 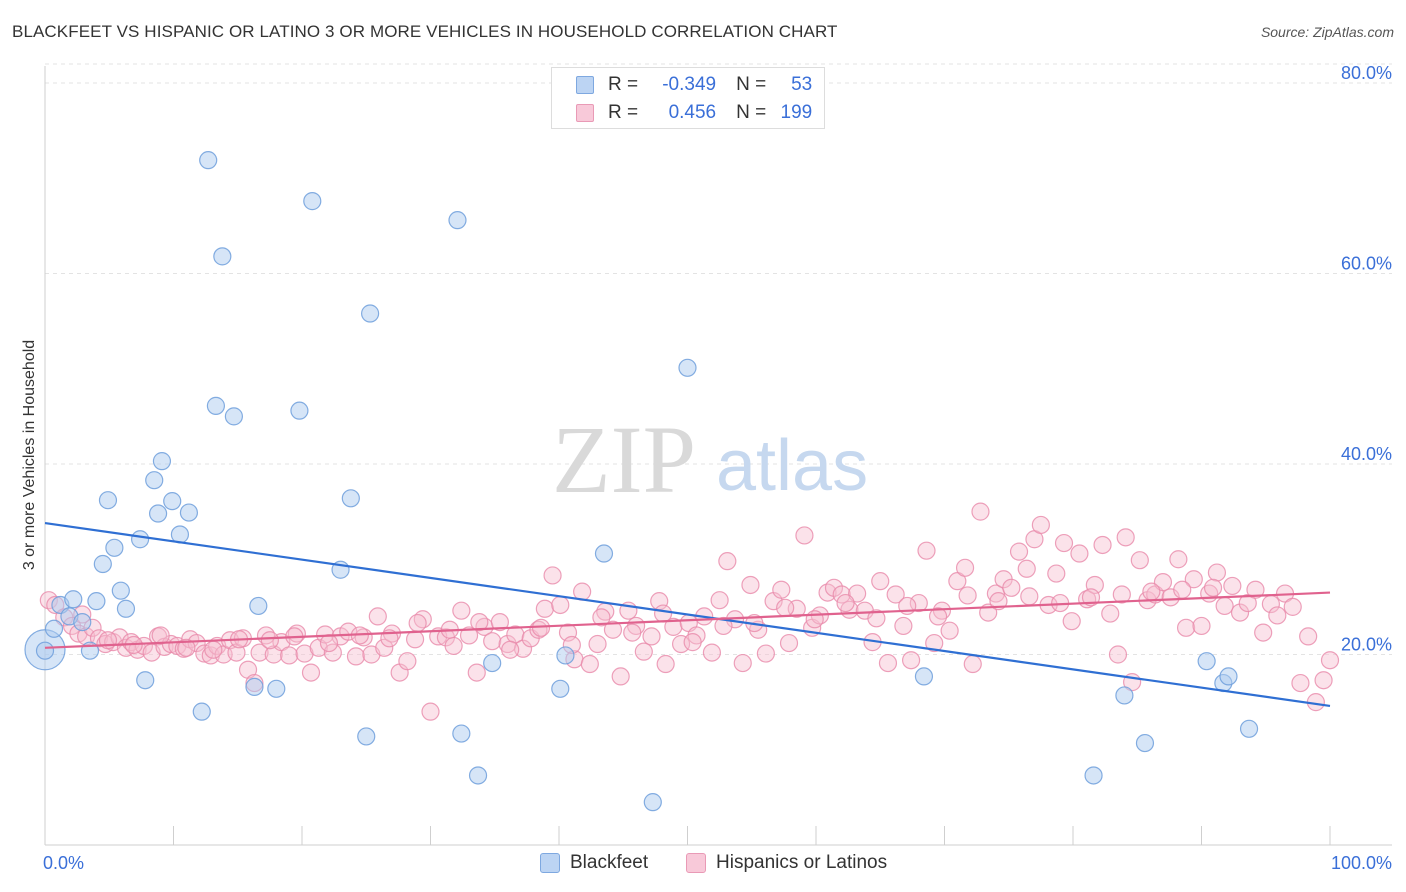 What do you see at coordinates (682, 85) in the screenshot?
I see `legend-row-blackfeet: R = -0.349 N = 53` at bounding box center [682, 85].